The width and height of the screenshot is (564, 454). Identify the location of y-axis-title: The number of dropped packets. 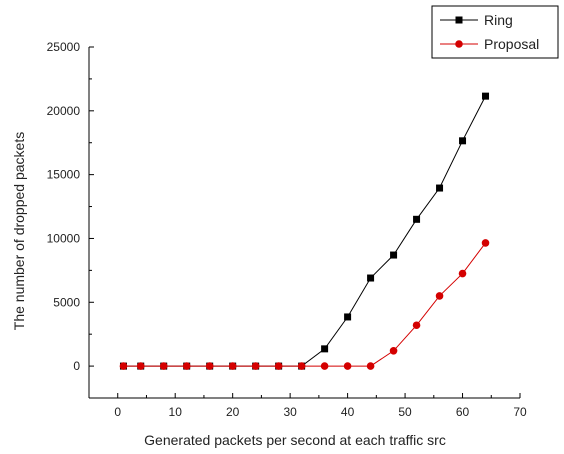
(19, 231).